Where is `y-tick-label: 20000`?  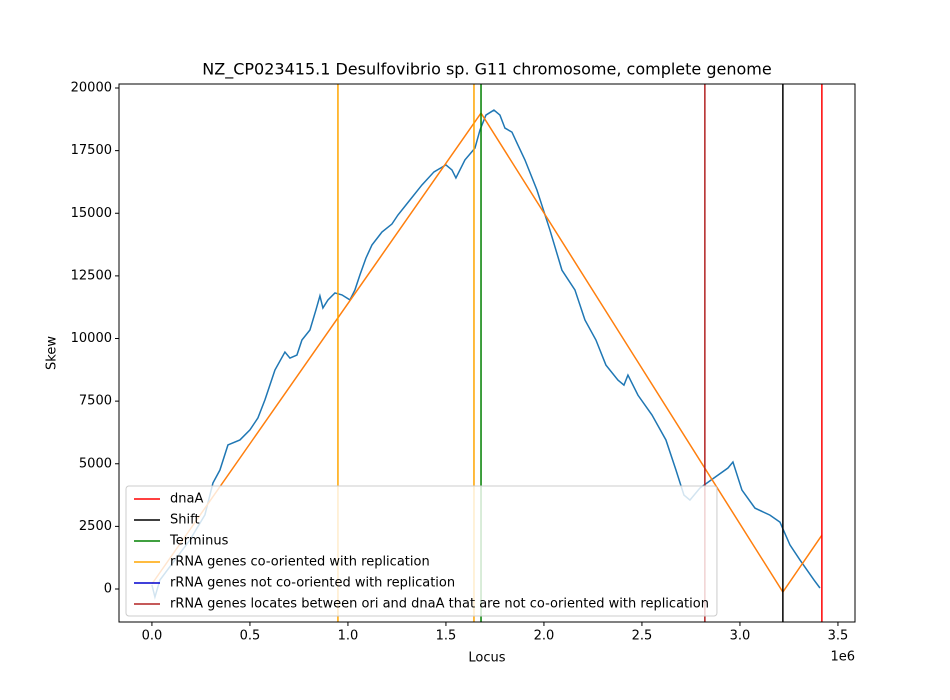
y-tick-label: 20000 is located at coordinates (91, 88).